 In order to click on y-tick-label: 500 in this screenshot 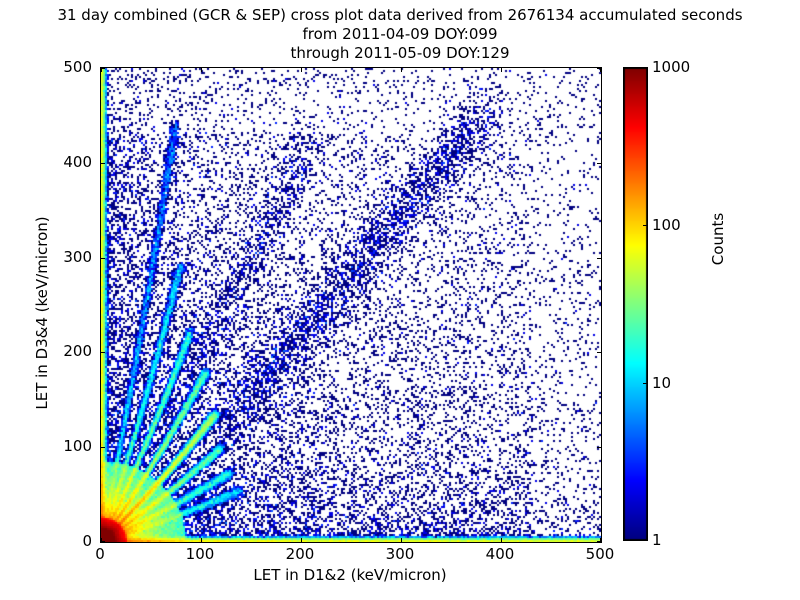, I will do `click(77, 67)`.